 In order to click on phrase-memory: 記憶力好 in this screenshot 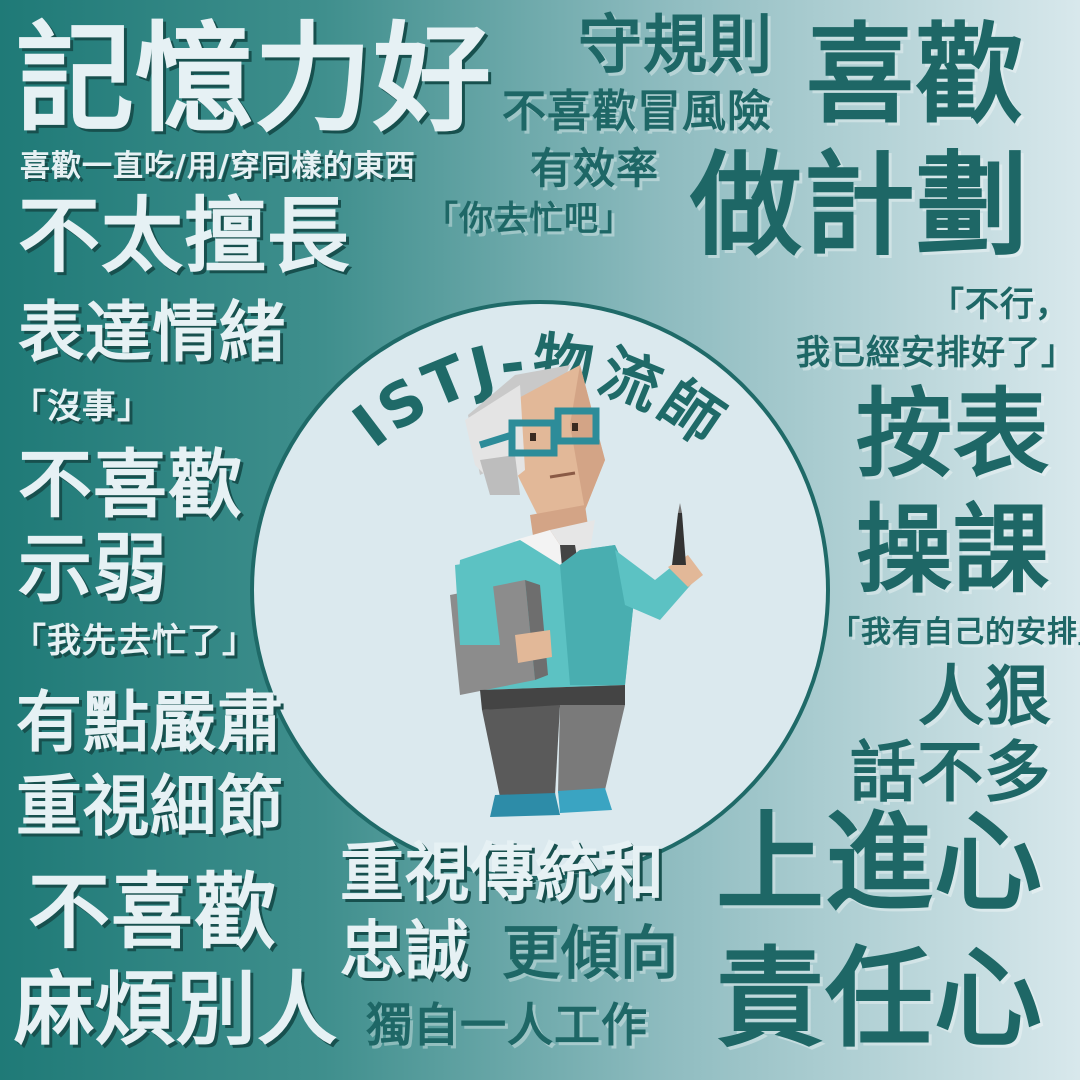, I will do `click(254, 79)`.